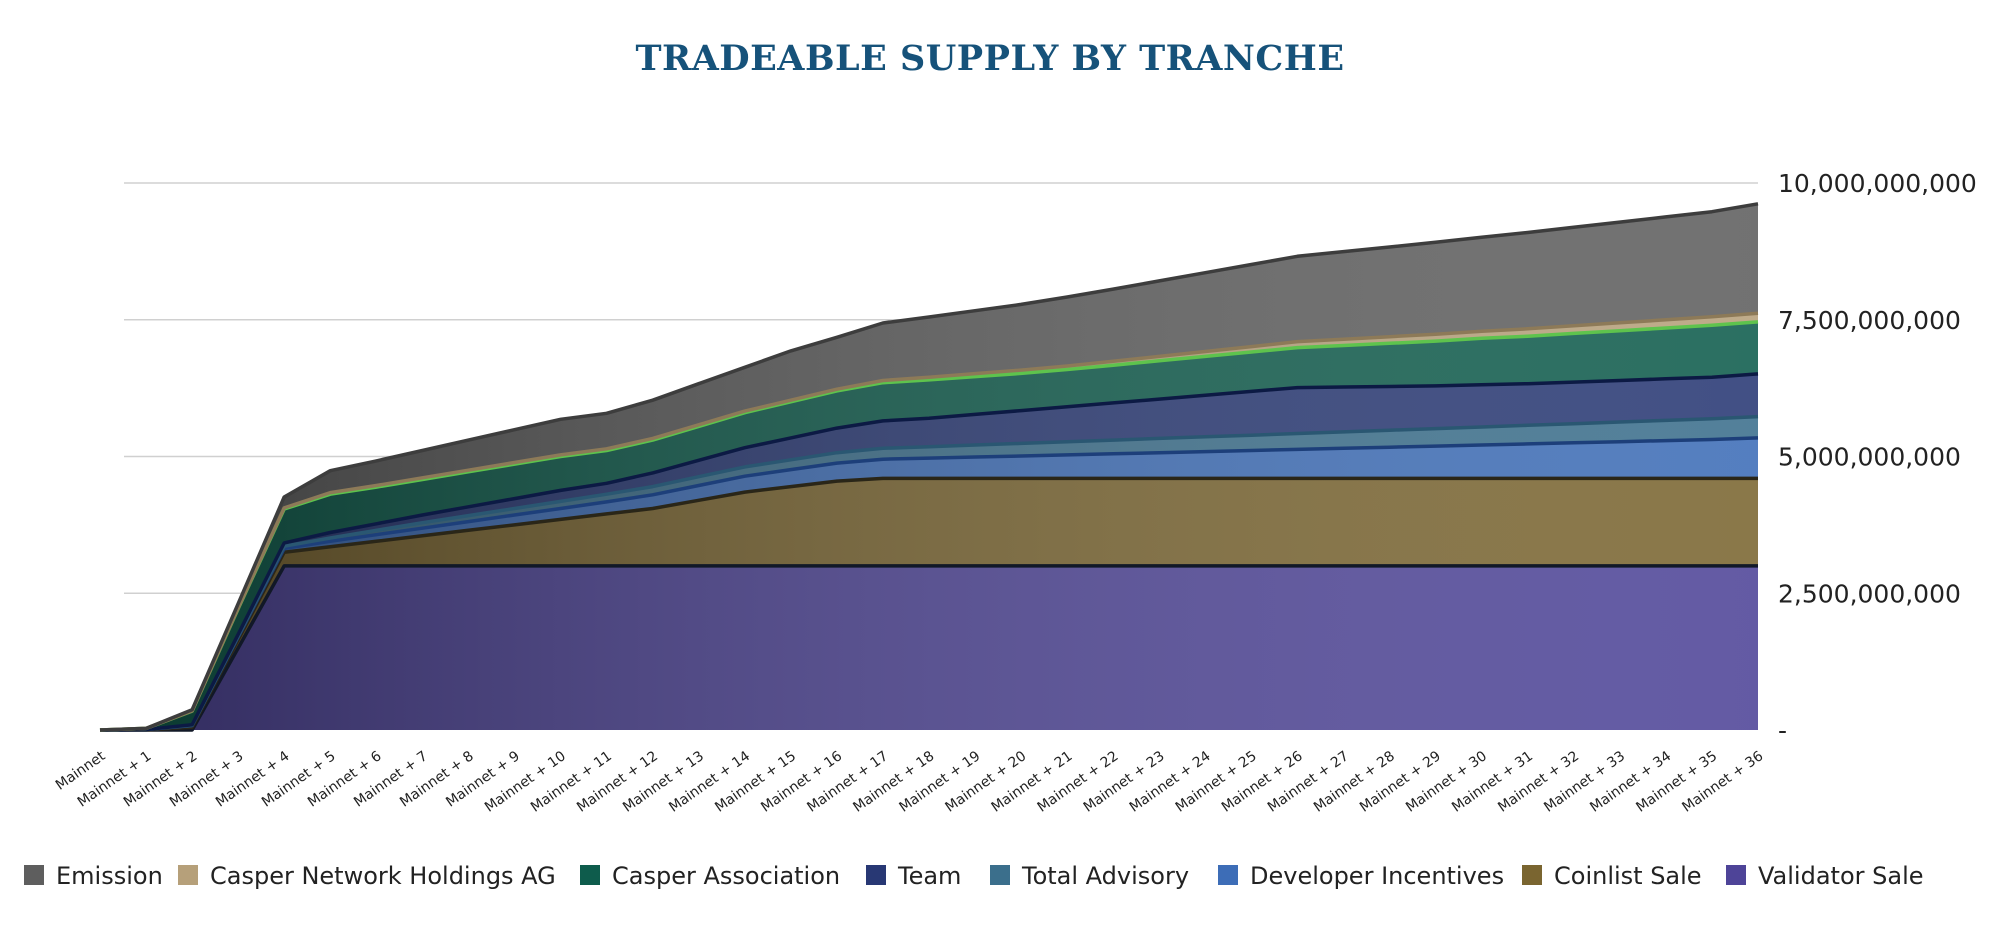  I want to click on legend-item-total-advisory: Total Advisory, so click(1089, 876).